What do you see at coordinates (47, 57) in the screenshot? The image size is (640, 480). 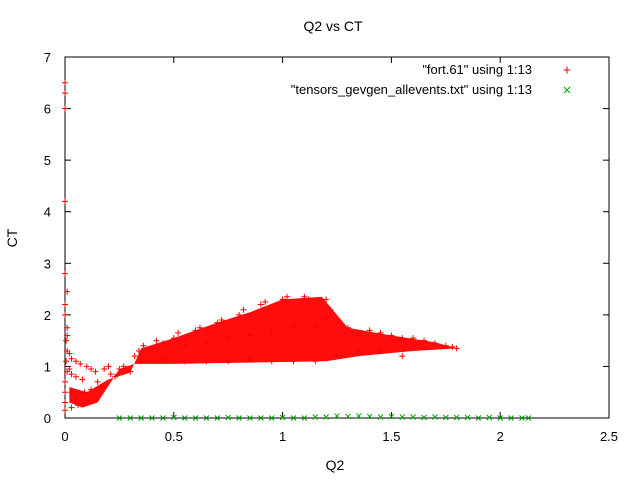 I see `y-tick-label: 7` at bounding box center [47, 57].